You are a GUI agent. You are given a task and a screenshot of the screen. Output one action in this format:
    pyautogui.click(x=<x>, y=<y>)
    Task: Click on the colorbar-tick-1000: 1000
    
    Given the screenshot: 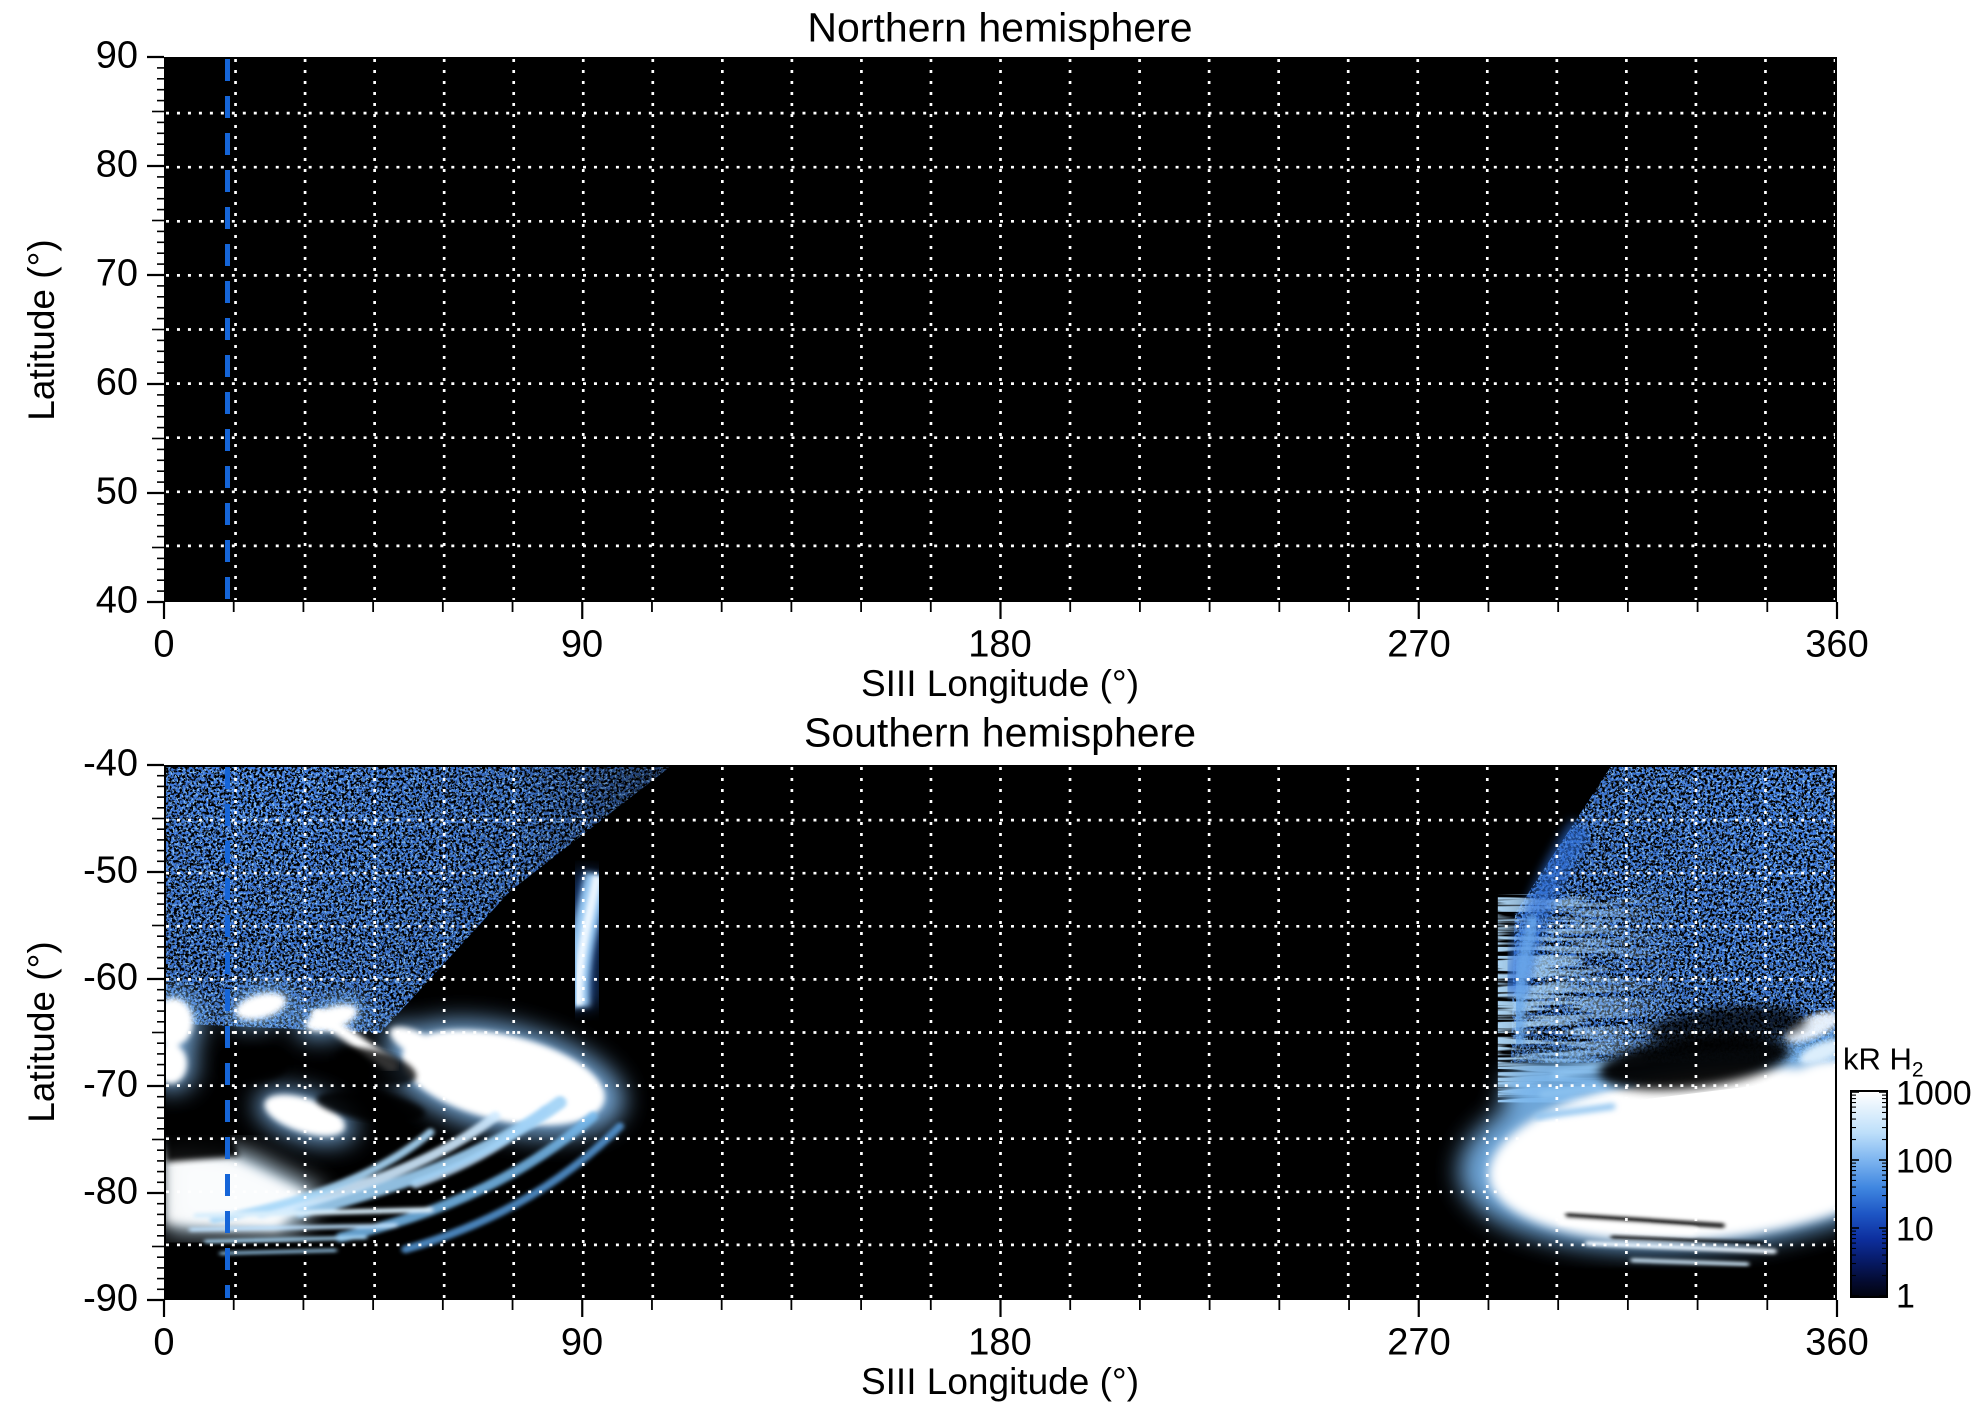 What is the action you would take?
    pyautogui.click(x=1934, y=1093)
    